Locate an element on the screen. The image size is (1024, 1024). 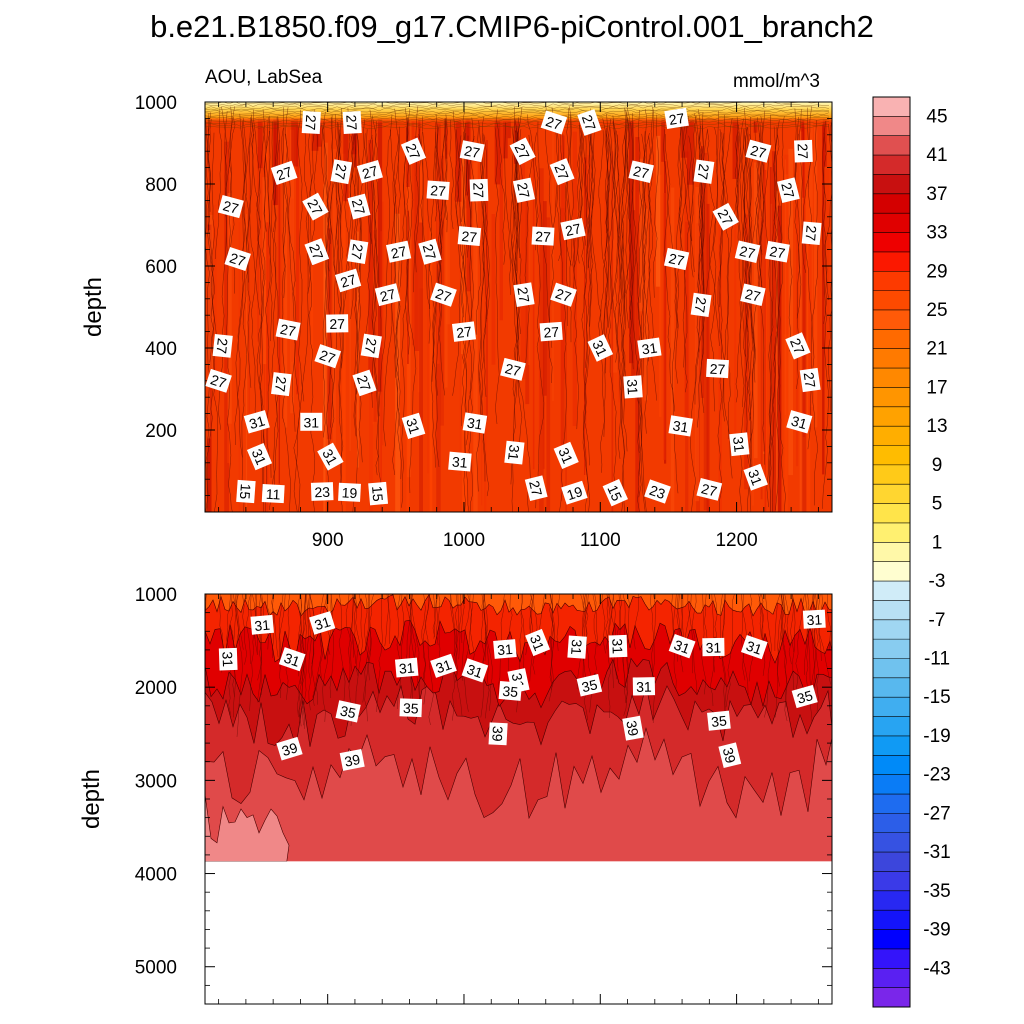
colorbar-label: -39 is located at coordinates (936, 930).